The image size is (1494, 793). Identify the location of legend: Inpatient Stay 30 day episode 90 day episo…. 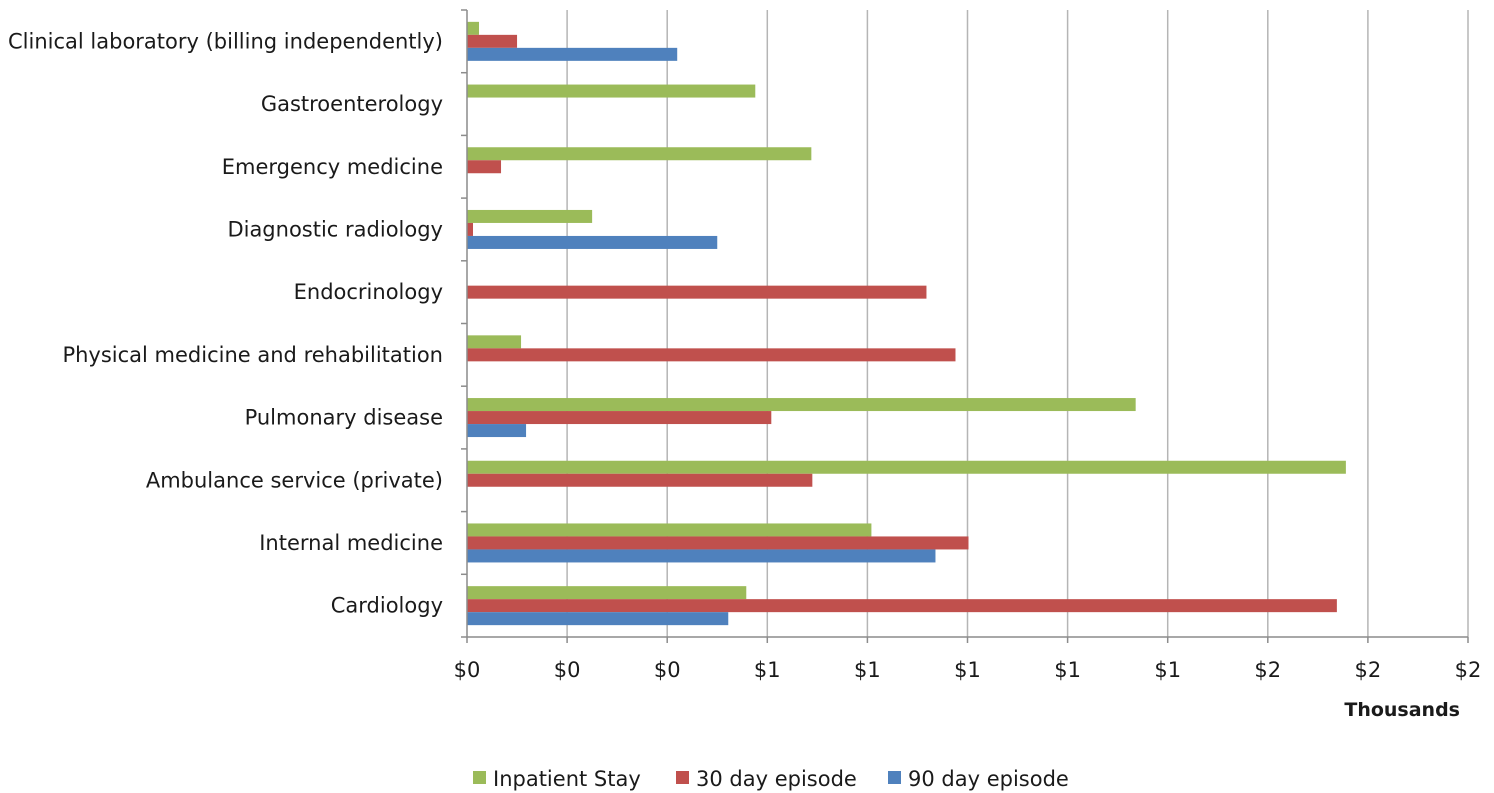
(771, 779).